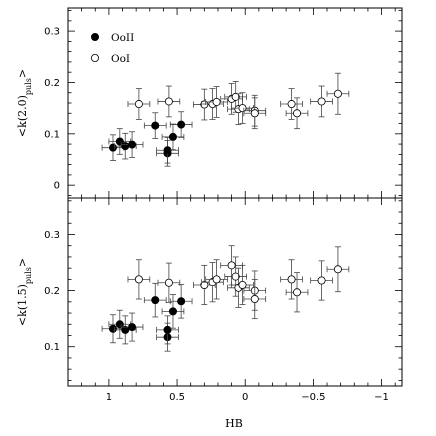  Describe the element at coordinates (381, 397) in the screenshot. I see `x-tick-label: −1` at that location.